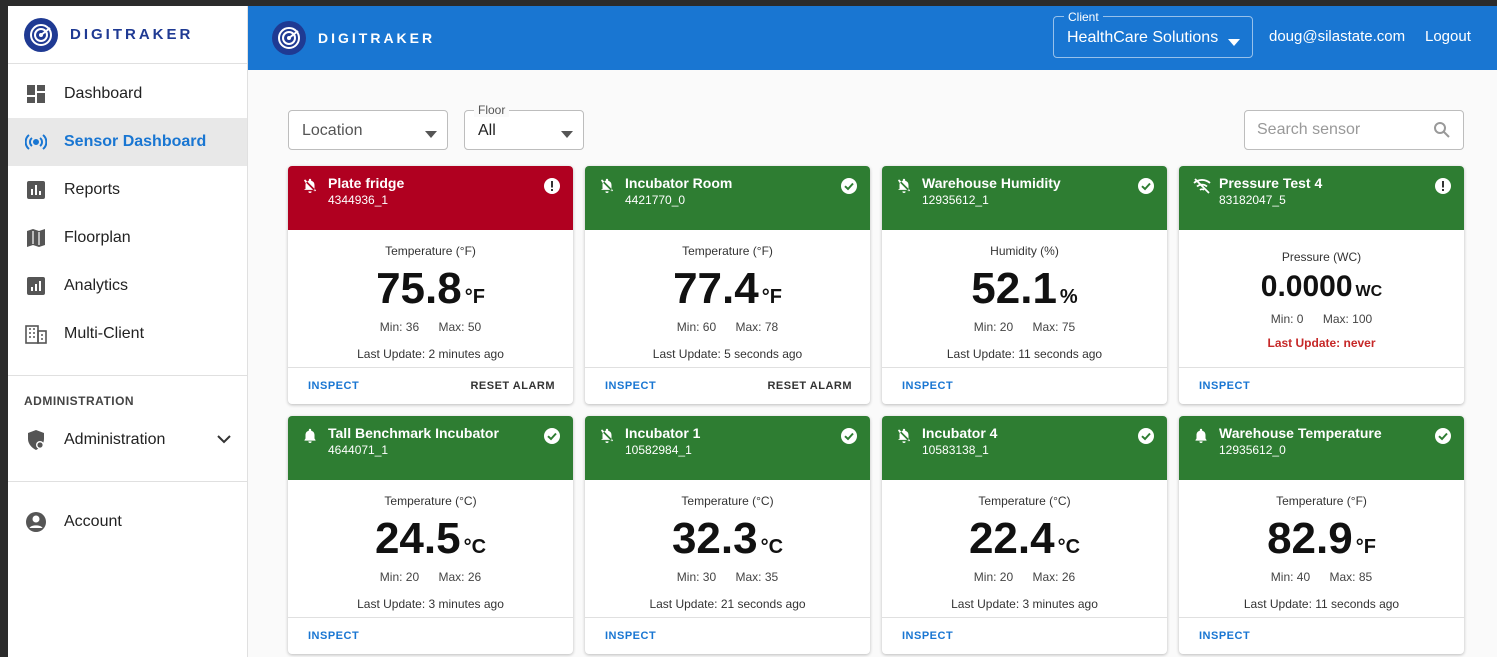  I want to click on dashboard-icon, so click(36, 94).